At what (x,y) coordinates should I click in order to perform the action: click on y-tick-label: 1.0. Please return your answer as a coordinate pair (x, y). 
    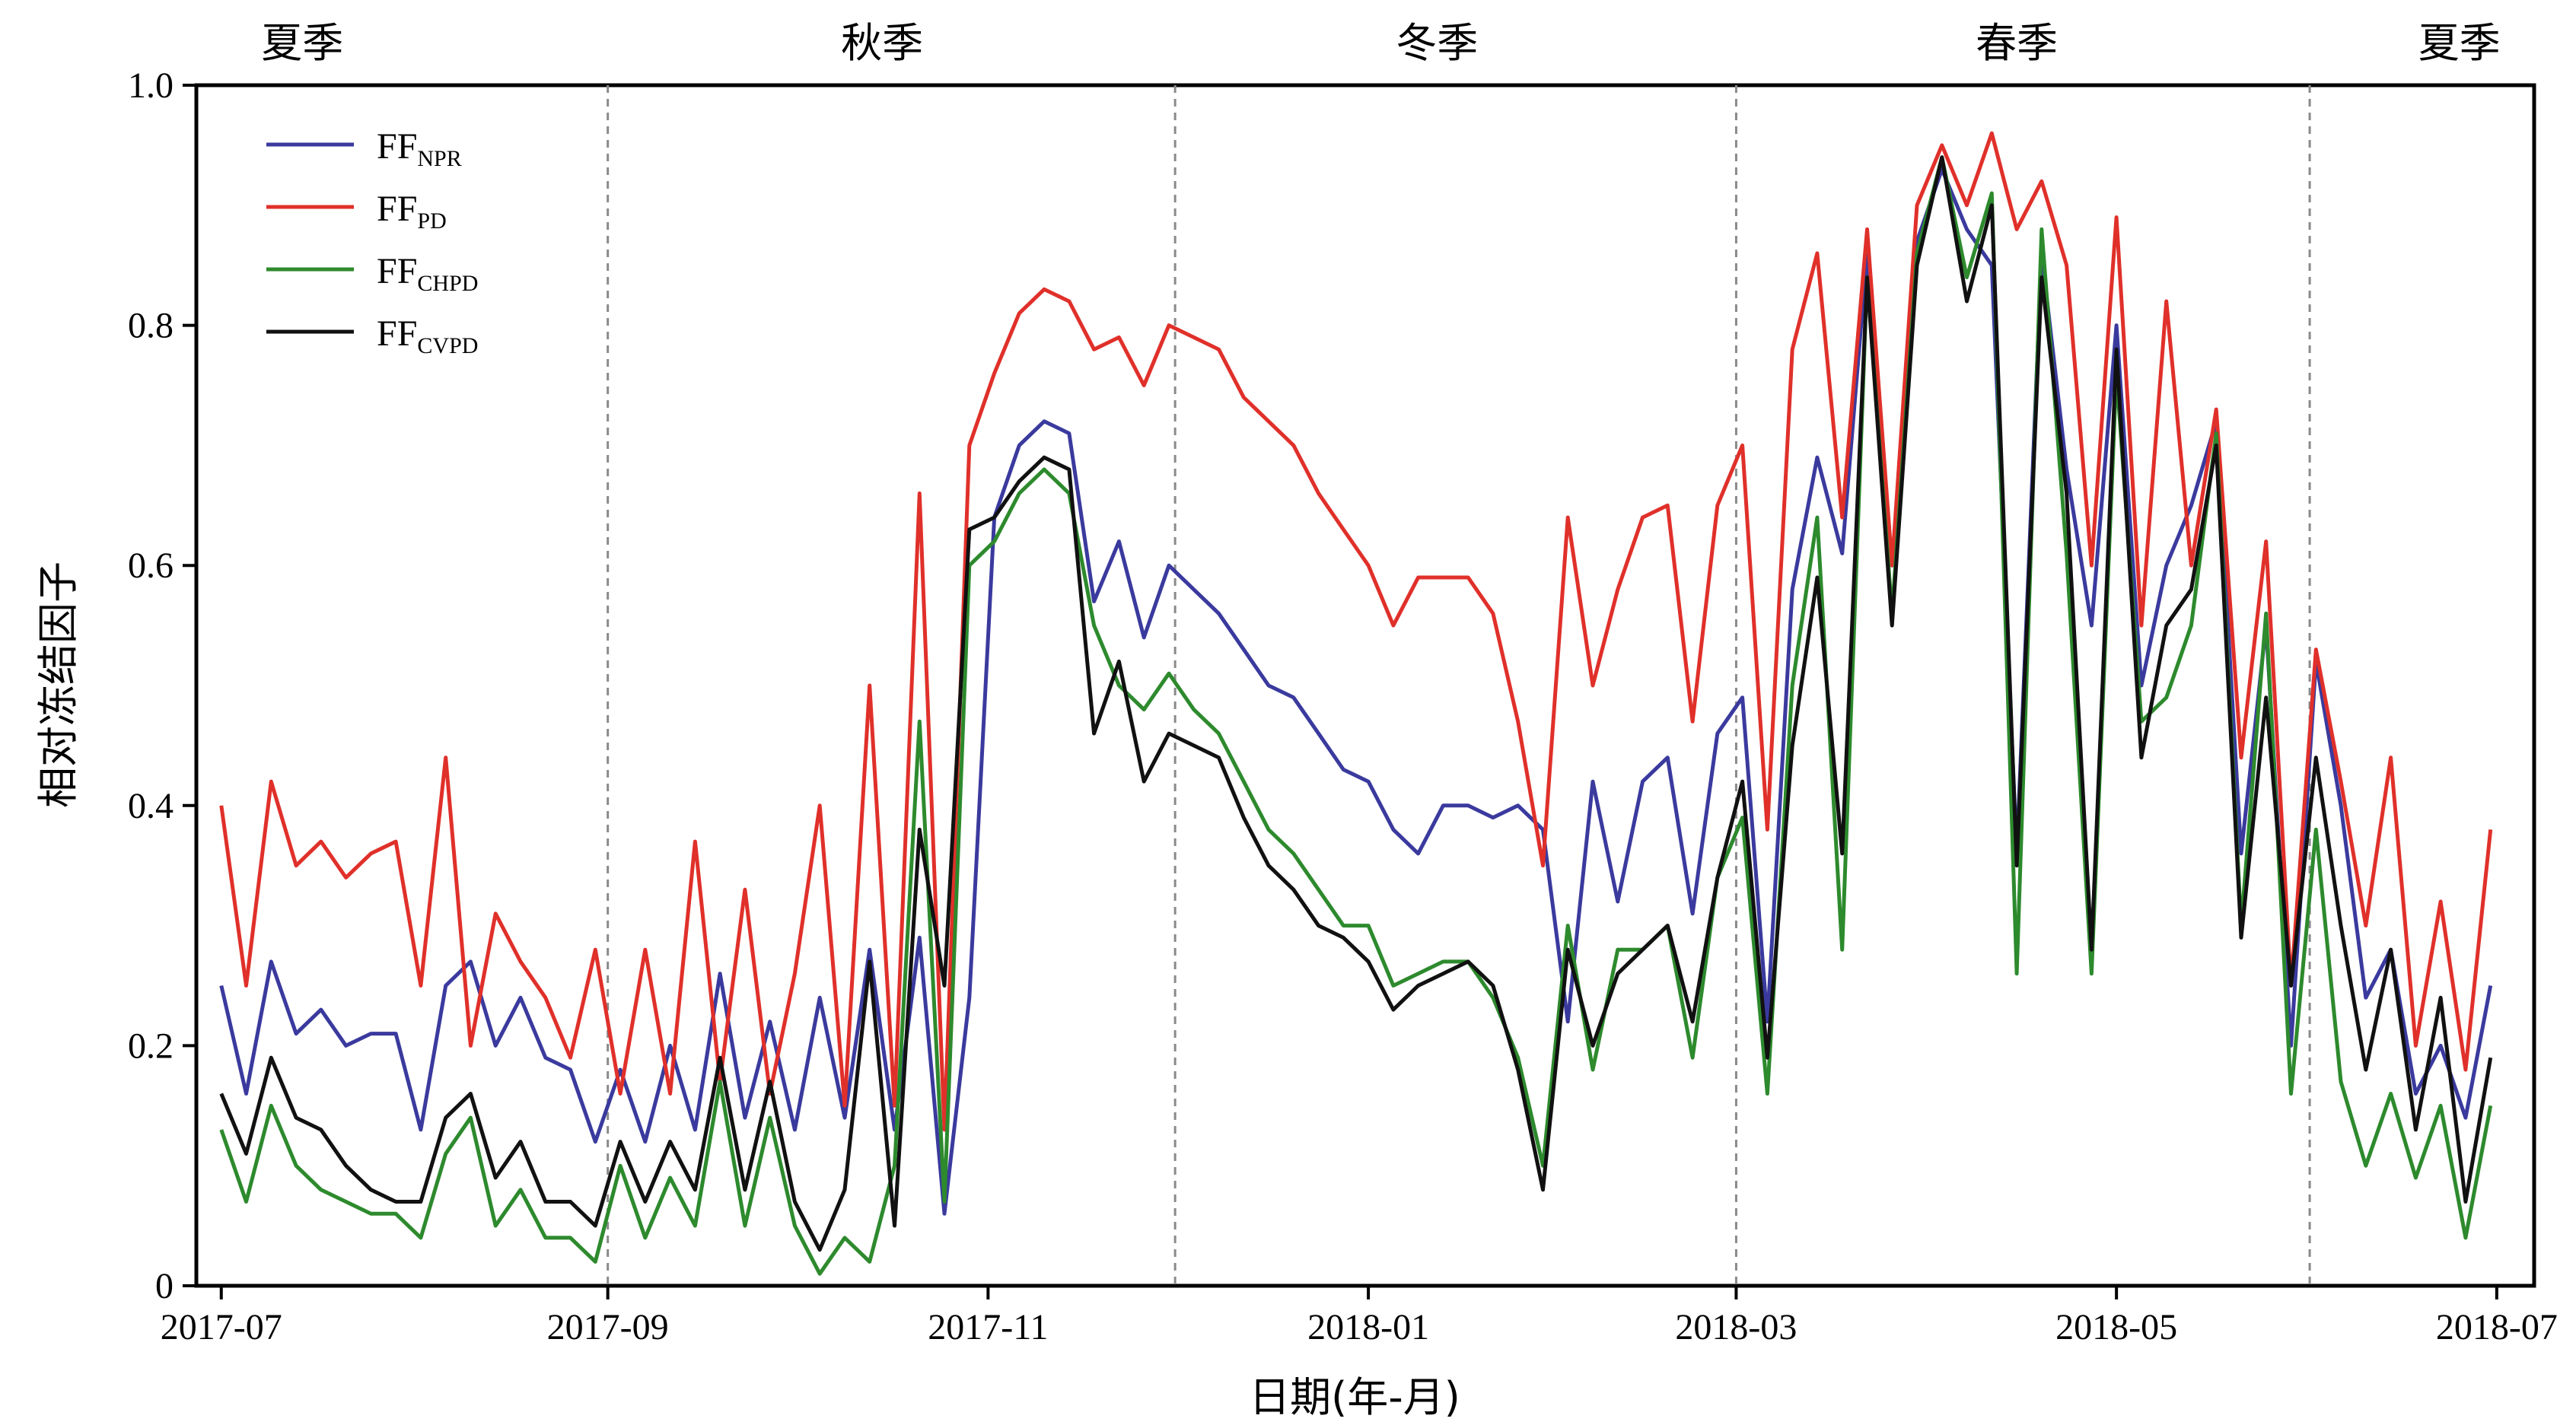
    Looking at the image, I should click on (151, 85).